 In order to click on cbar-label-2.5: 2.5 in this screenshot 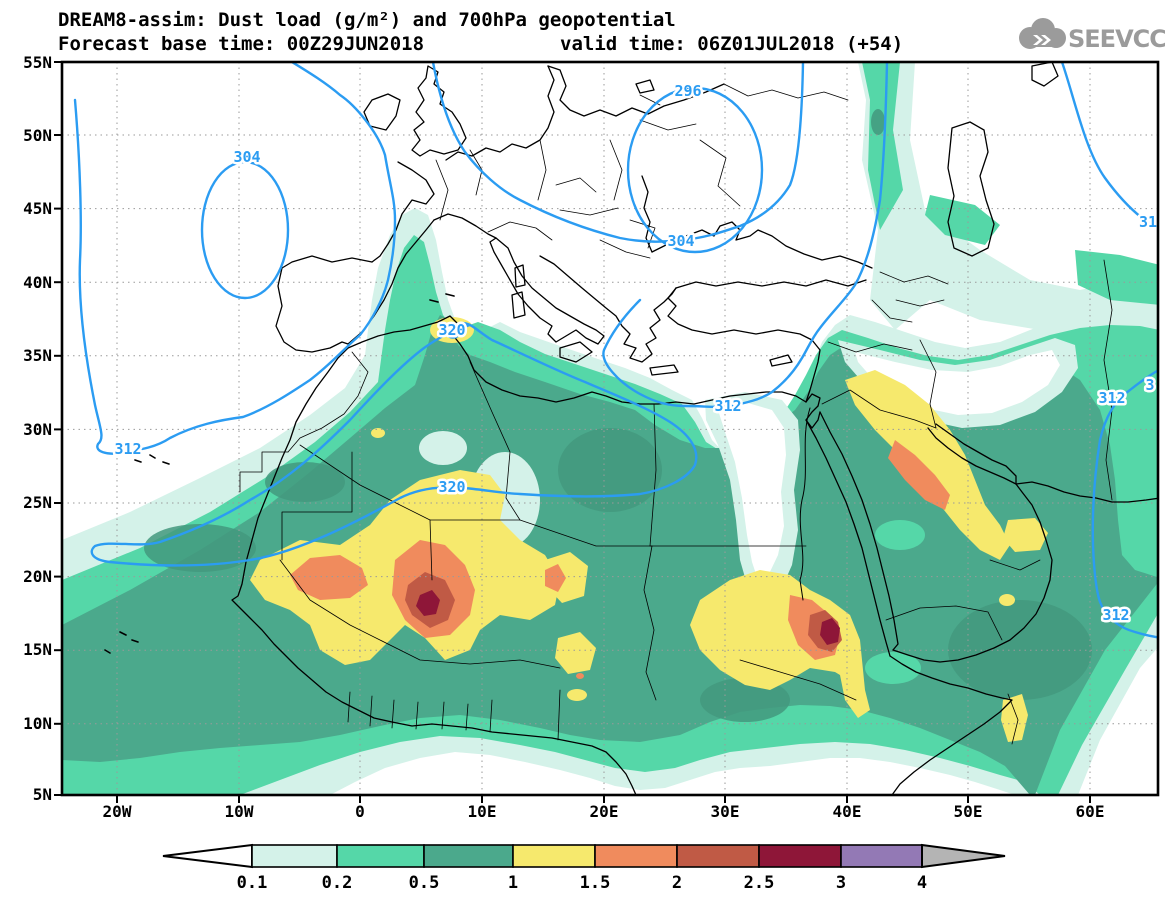, I will do `click(759, 883)`.